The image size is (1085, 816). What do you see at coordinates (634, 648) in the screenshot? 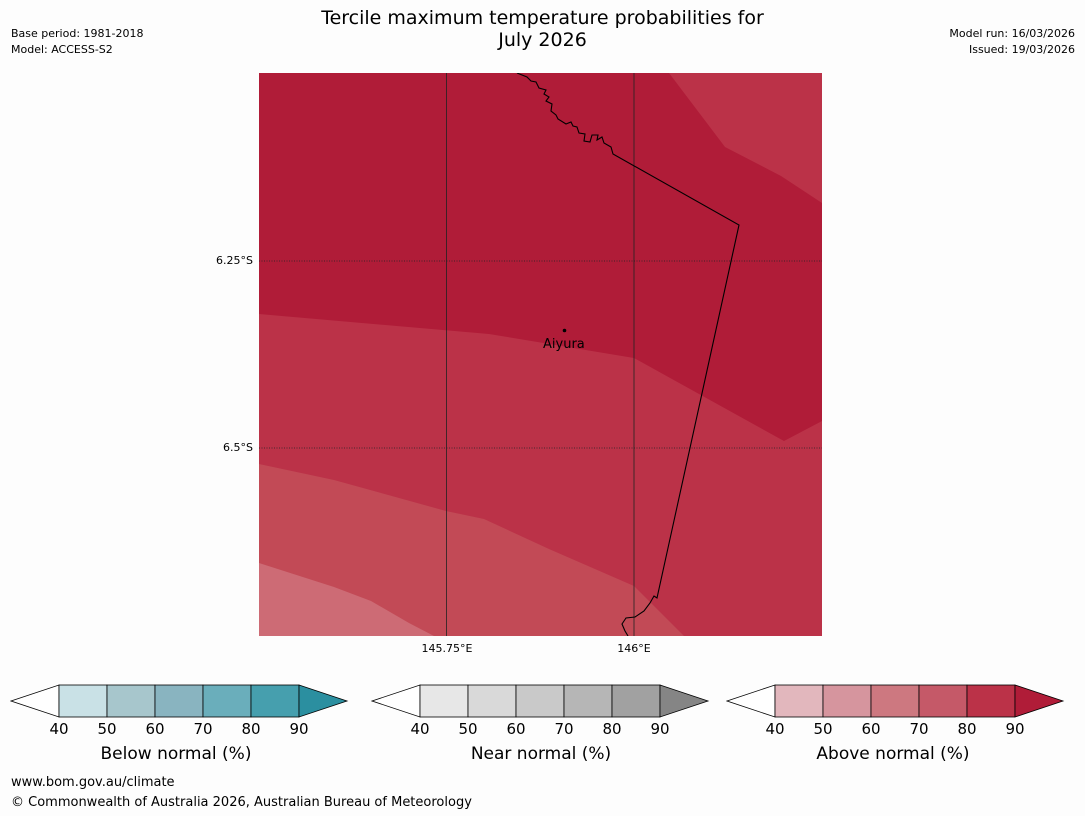
I see `lon-label-146: 146°E` at bounding box center [634, 648].